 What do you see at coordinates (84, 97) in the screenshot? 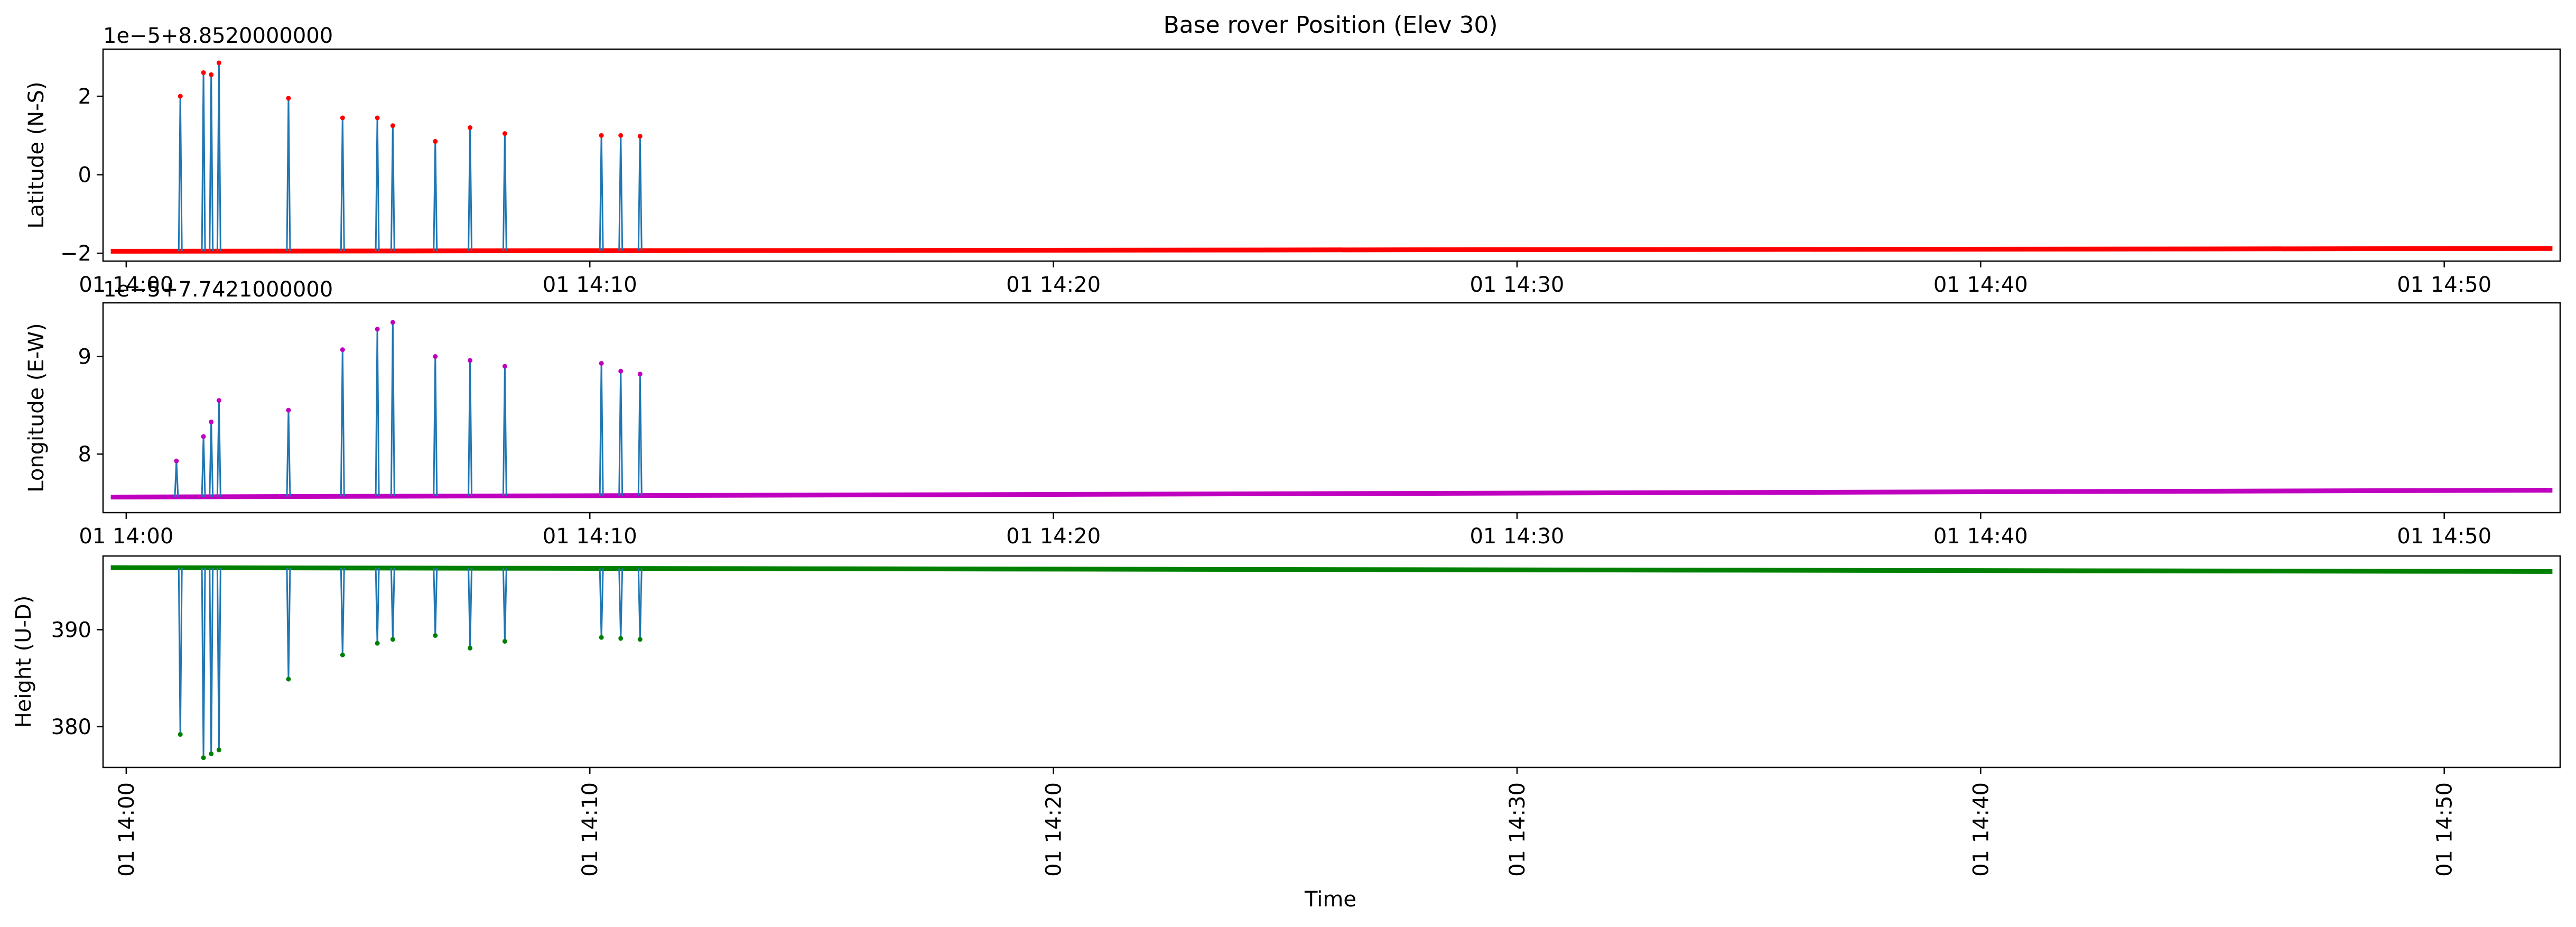
I see `y-tick-label: 2` at bounding box center [84, 97].